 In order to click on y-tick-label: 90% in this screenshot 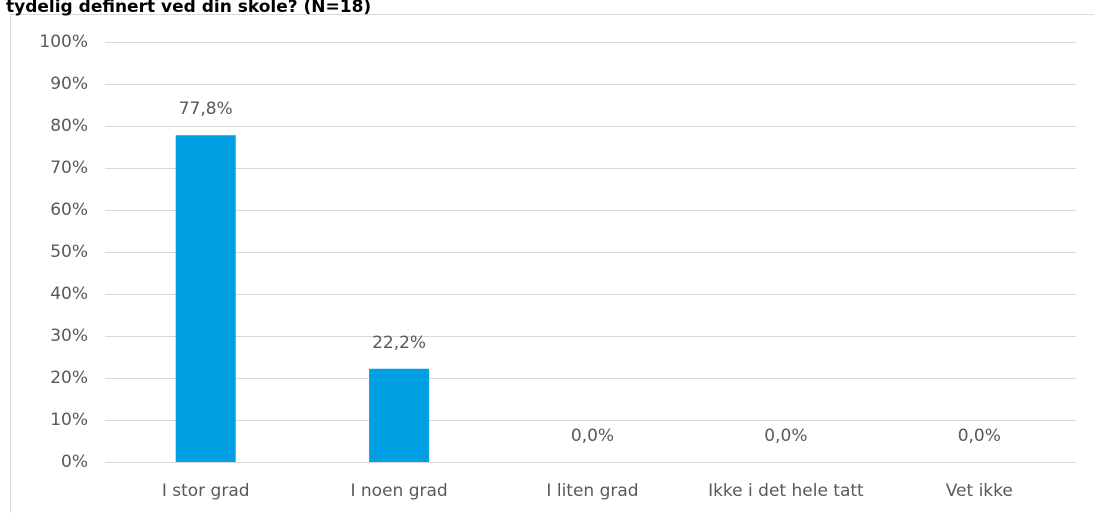, I will do `click(69, 84)`.